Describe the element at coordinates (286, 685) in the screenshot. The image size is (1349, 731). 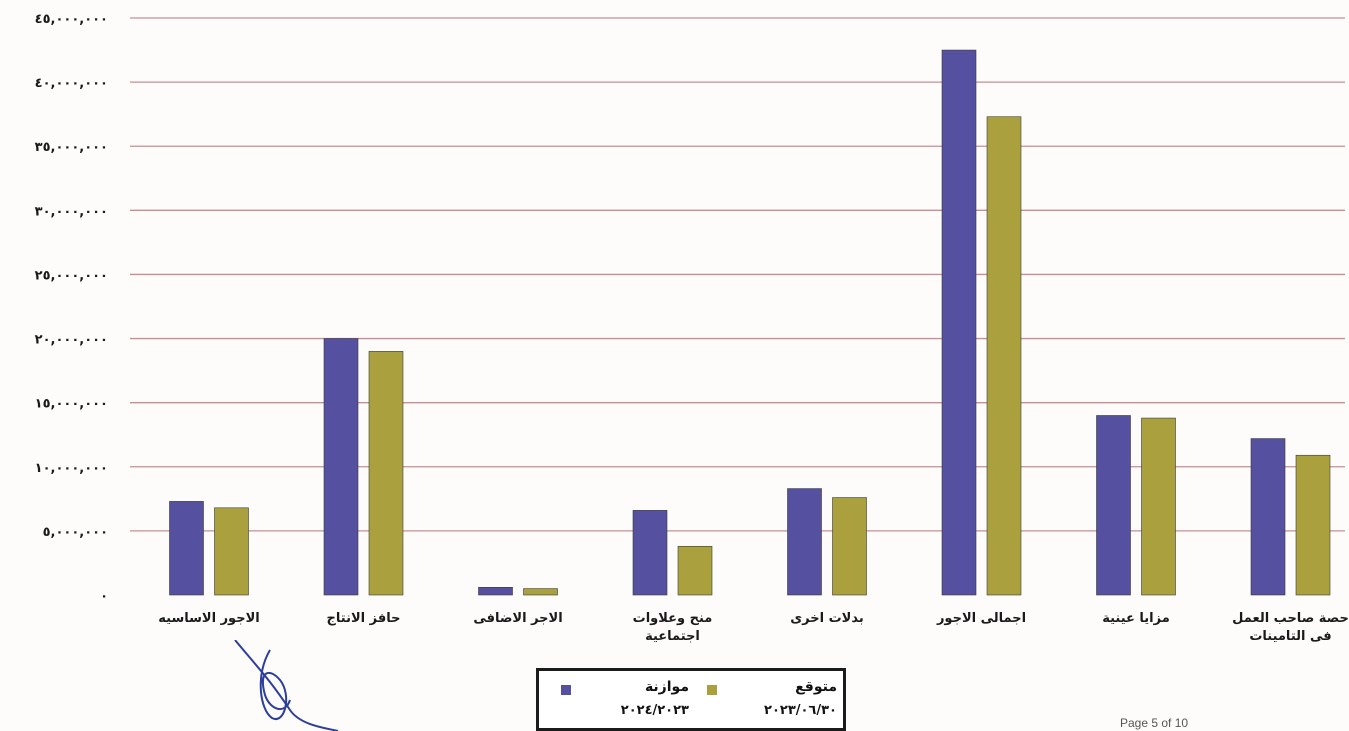
I see `handwritten-signature` at that location.